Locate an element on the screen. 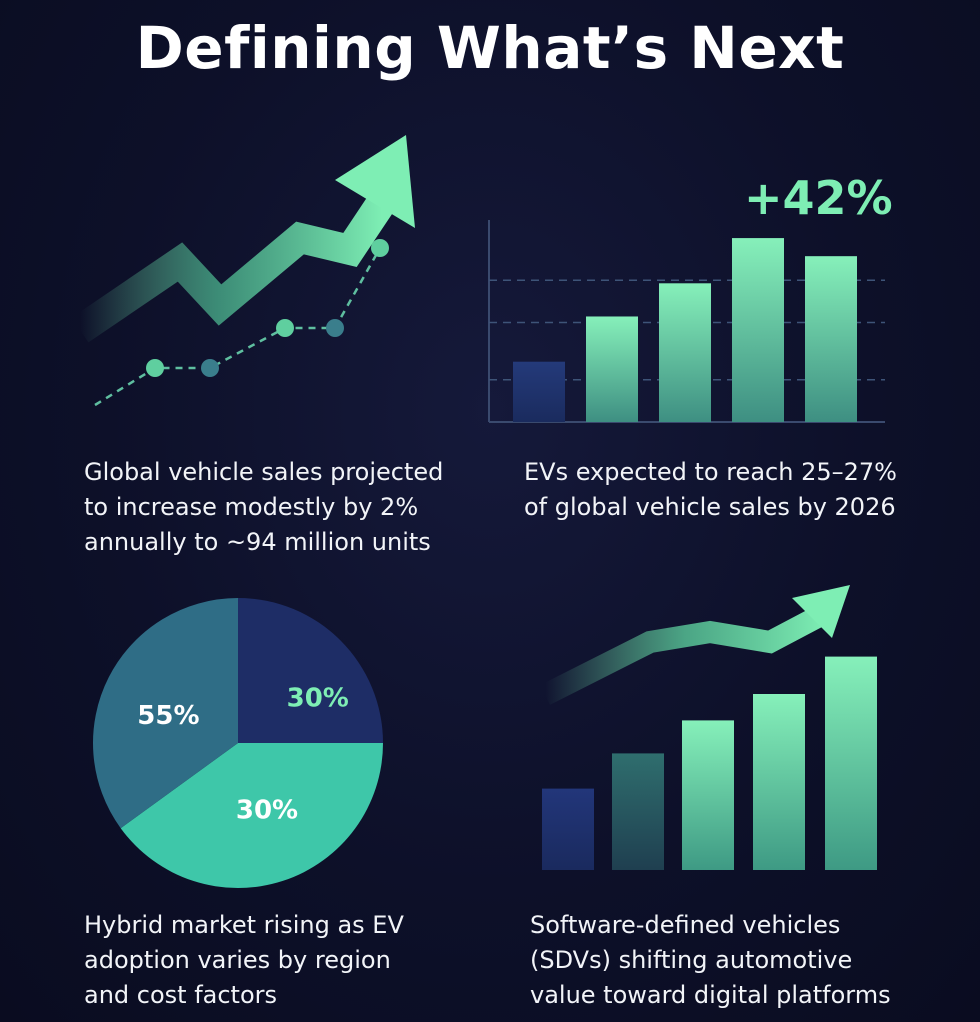  caption-line: of global vehicle sales by 2026 is located at coordinates (710, 507).